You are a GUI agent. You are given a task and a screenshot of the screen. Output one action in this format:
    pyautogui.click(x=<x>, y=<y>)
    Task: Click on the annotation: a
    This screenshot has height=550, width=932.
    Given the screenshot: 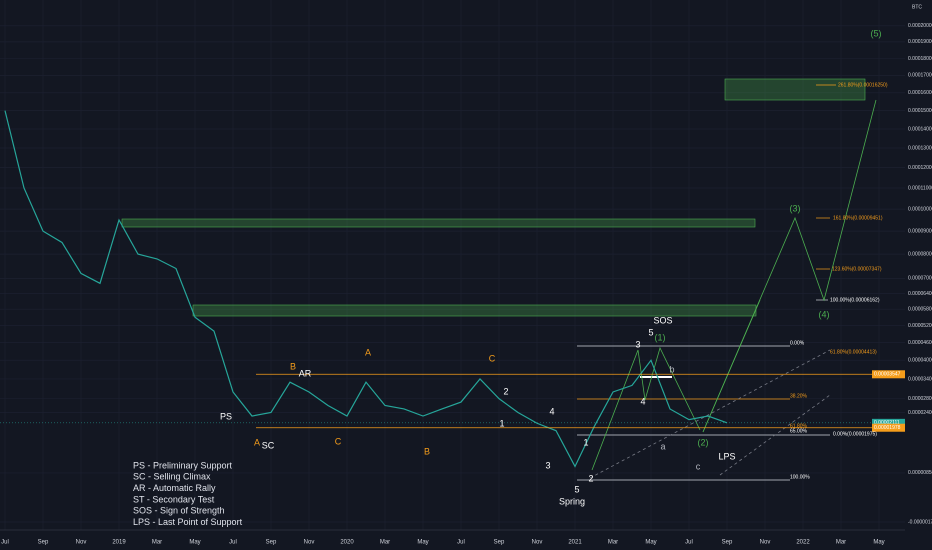 What is the action you would take?
    pyautogui.click(x=662, y=446)
    